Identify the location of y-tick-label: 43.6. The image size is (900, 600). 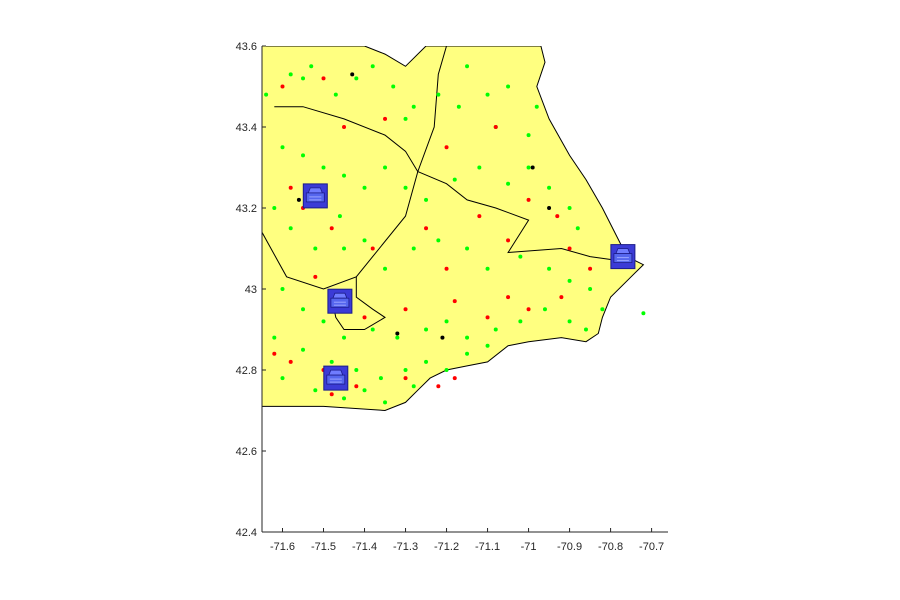
(246, 47).